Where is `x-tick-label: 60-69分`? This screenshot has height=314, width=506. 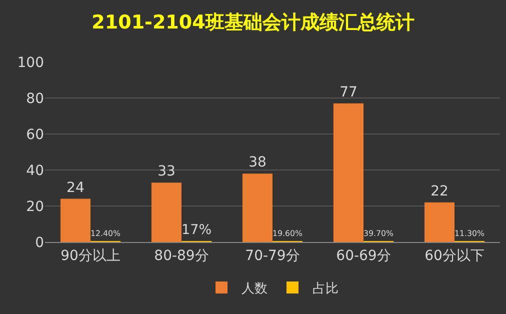 x-tick-label: 60-69分 is located at coordinates (363, 256).